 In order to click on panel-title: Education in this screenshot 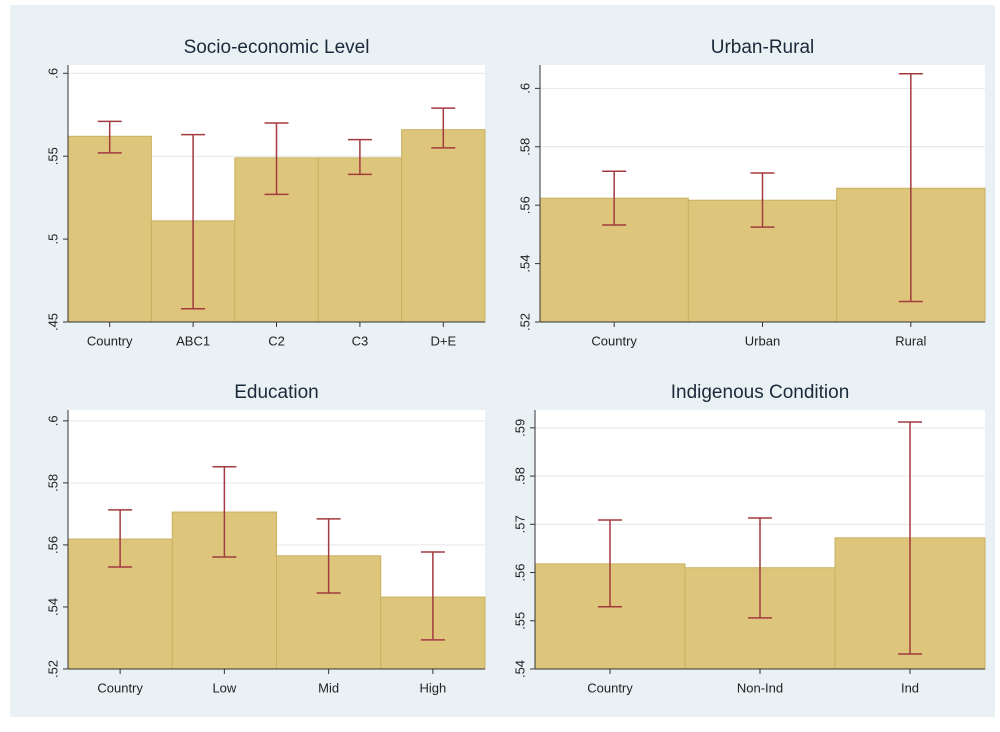, I will do `click(276, 392)`.